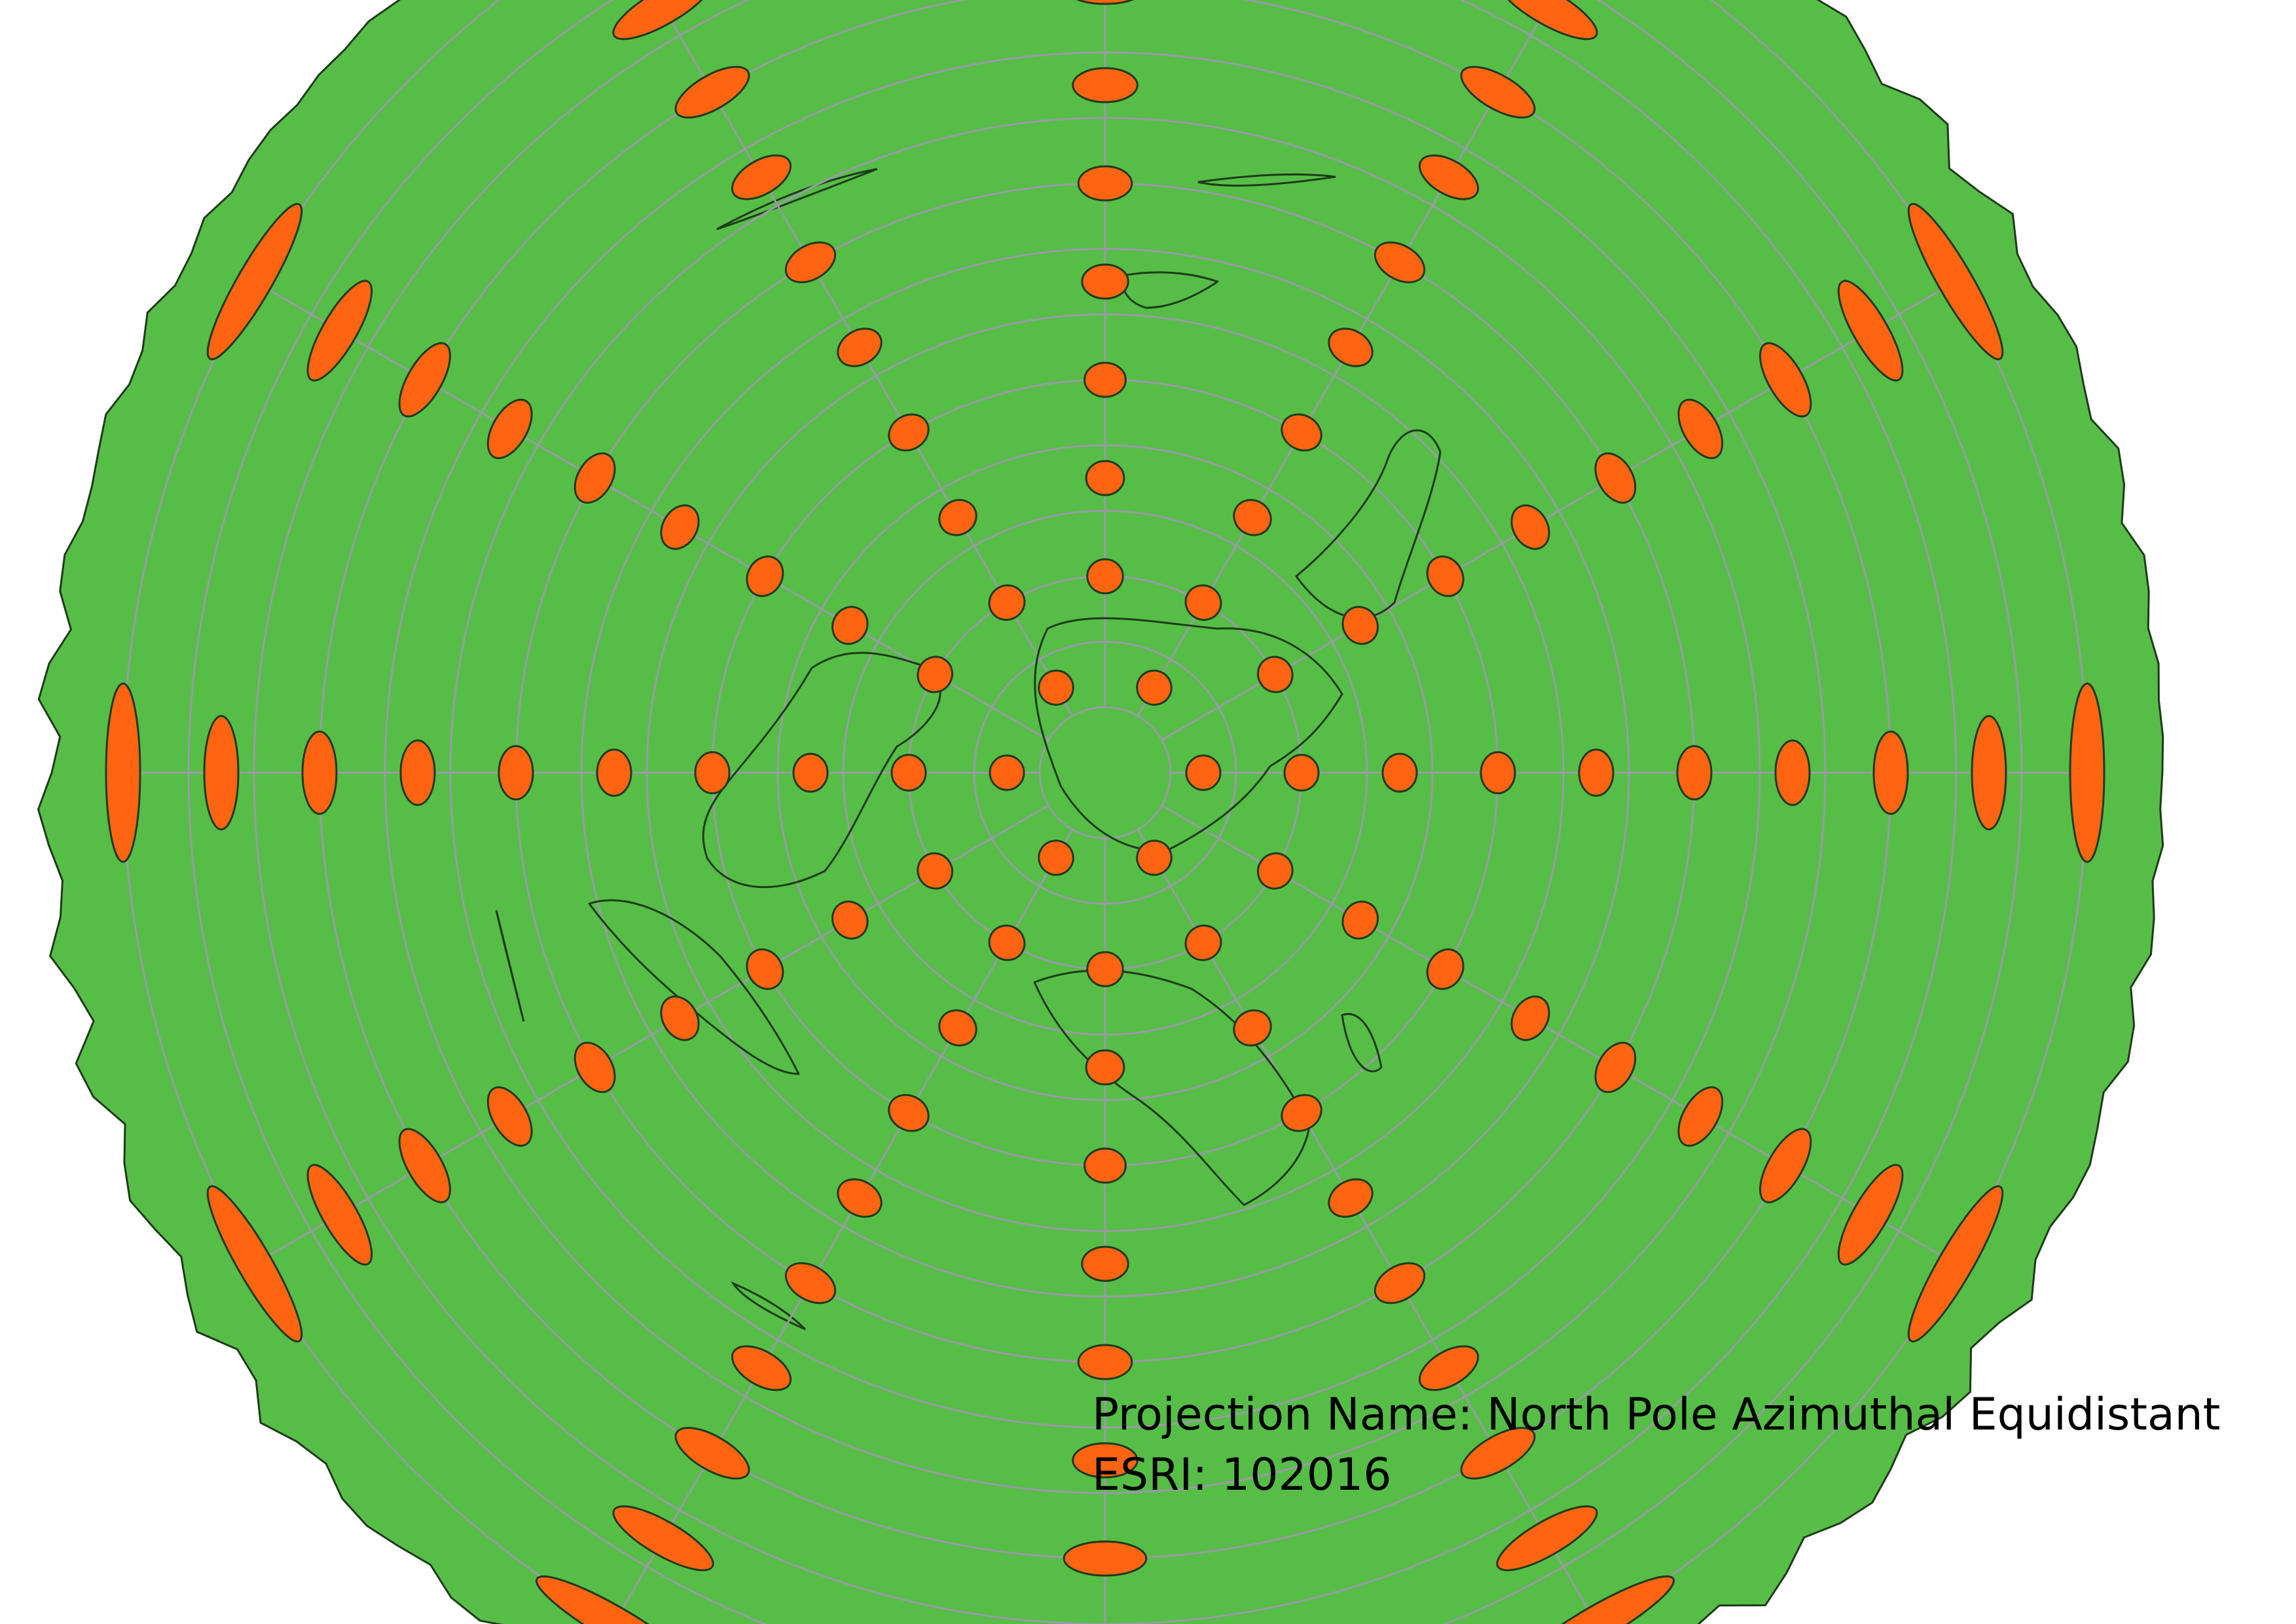  I want to click on esri-code-label: ESRI: 102016, so click(1242, 1475).